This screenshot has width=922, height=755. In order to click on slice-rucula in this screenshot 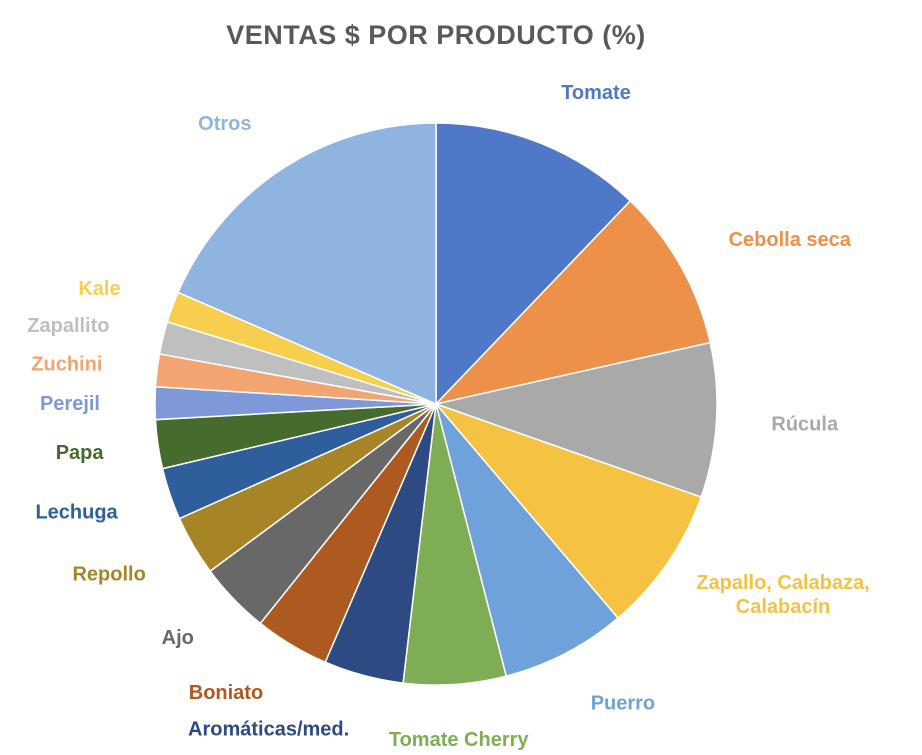, I will do `click(575, 420)`.